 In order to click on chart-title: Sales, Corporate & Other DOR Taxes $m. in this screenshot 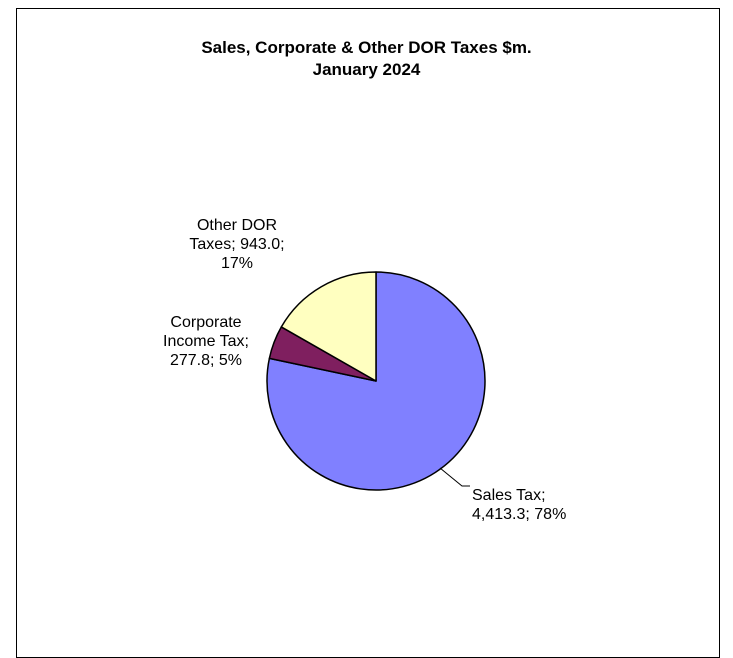, I will do `click(366, 47)`.